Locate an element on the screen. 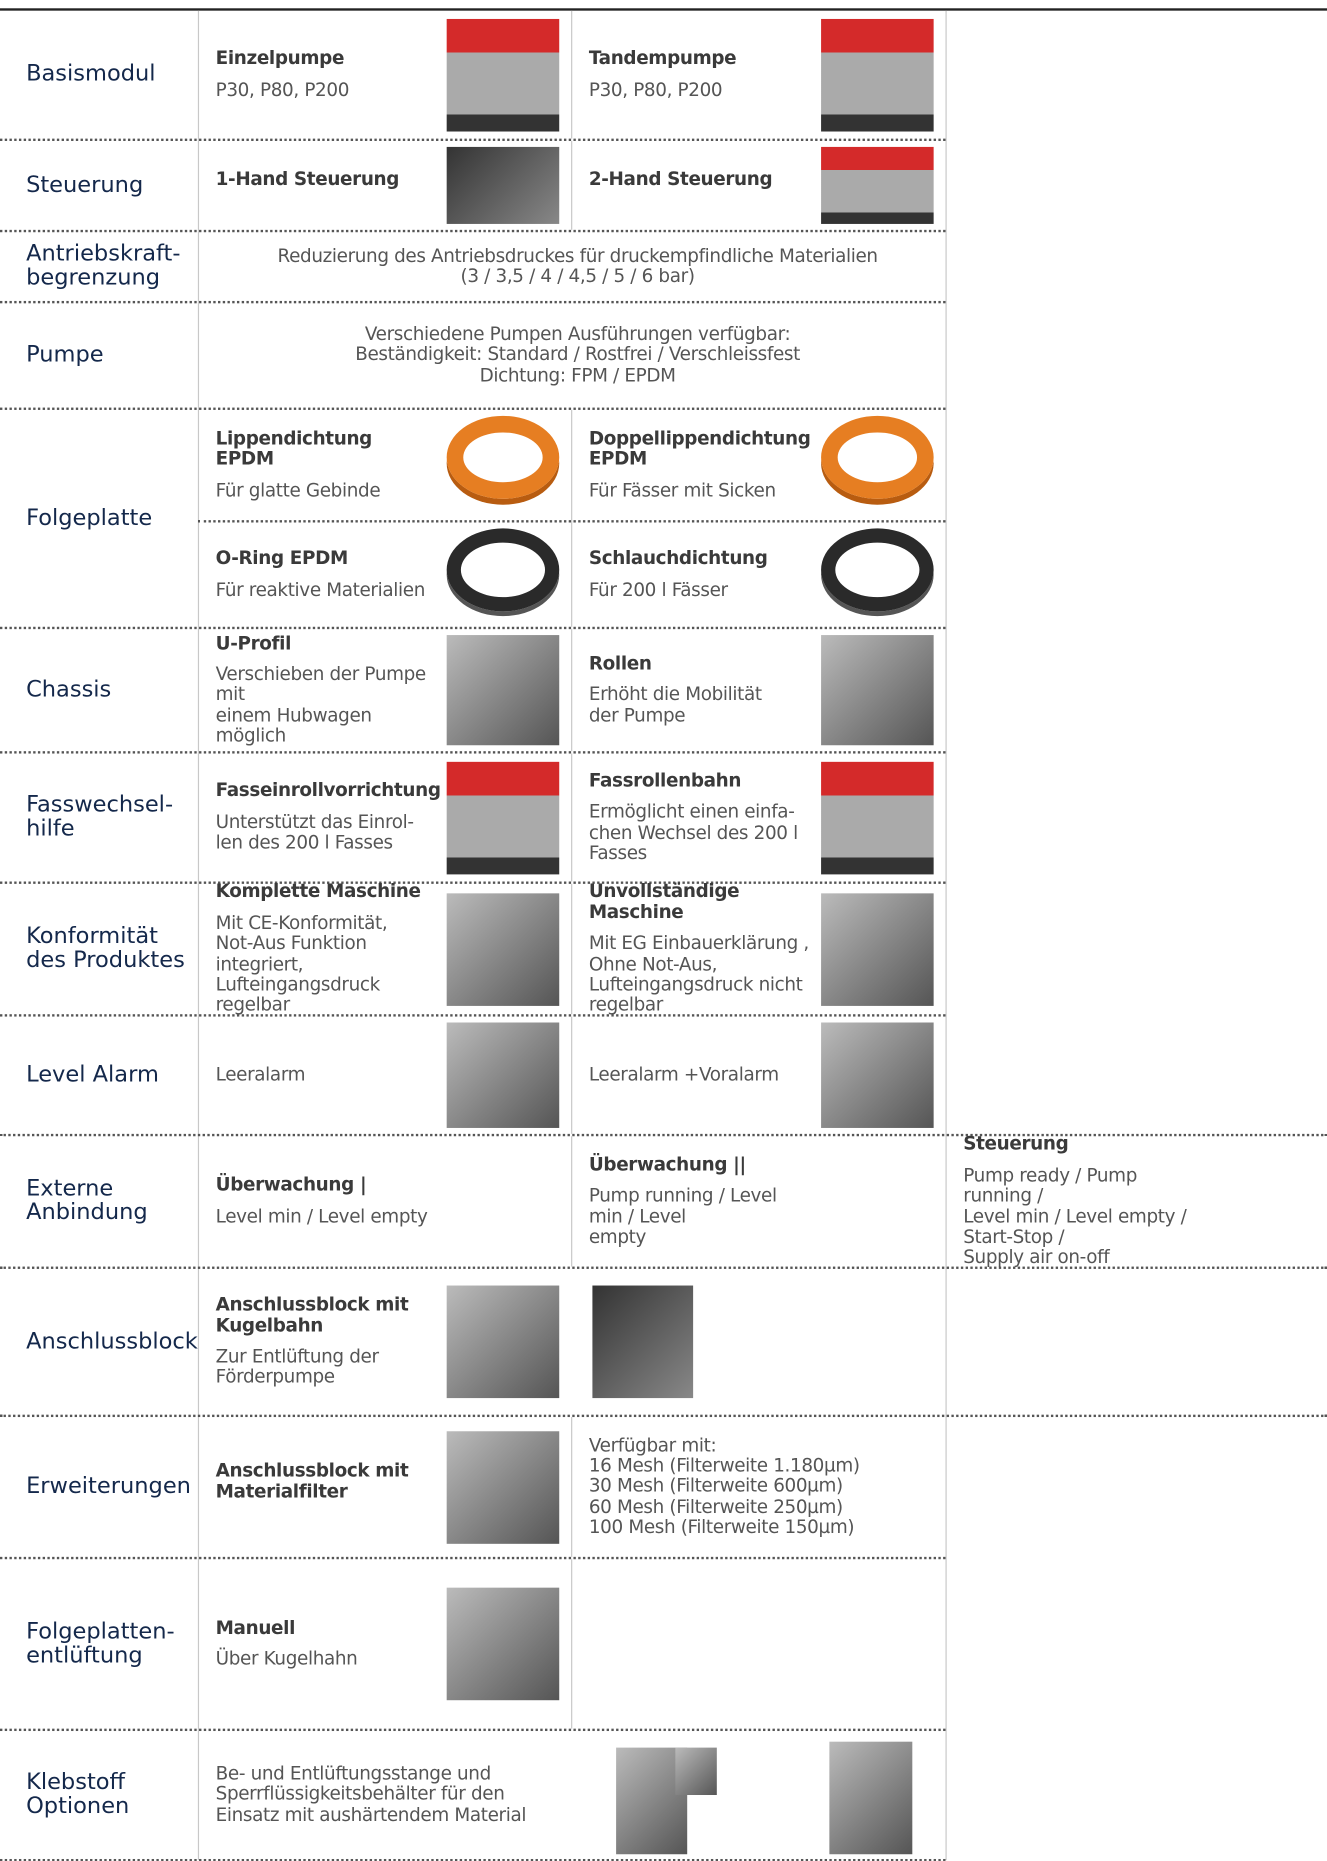  label-line: begrenzung is located at coordinates (93, 277).